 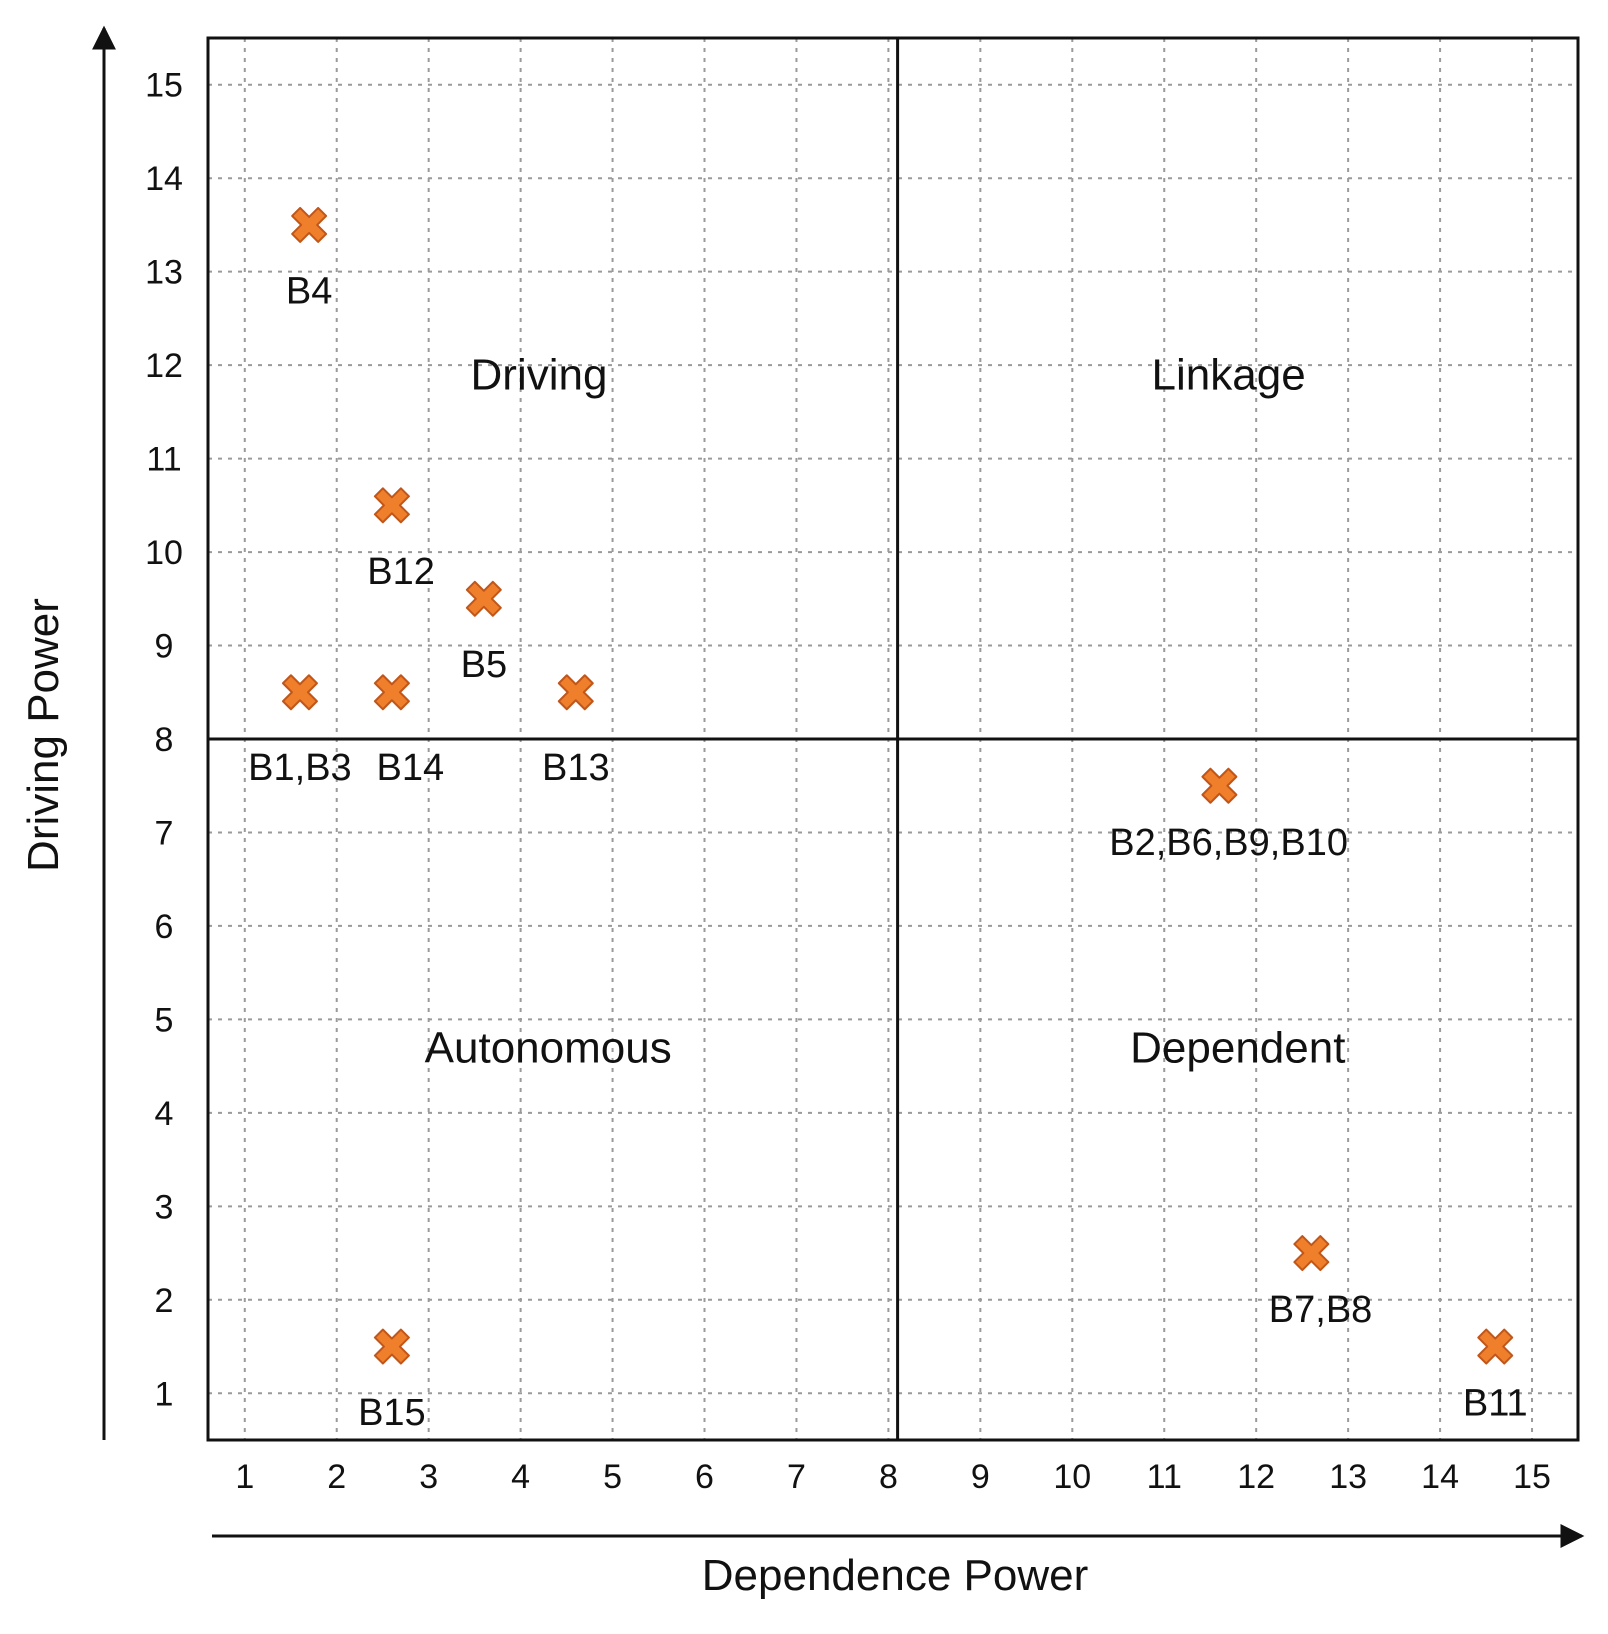 I want to click on data-point-label: B1,B3, so click(x=300, y=768).